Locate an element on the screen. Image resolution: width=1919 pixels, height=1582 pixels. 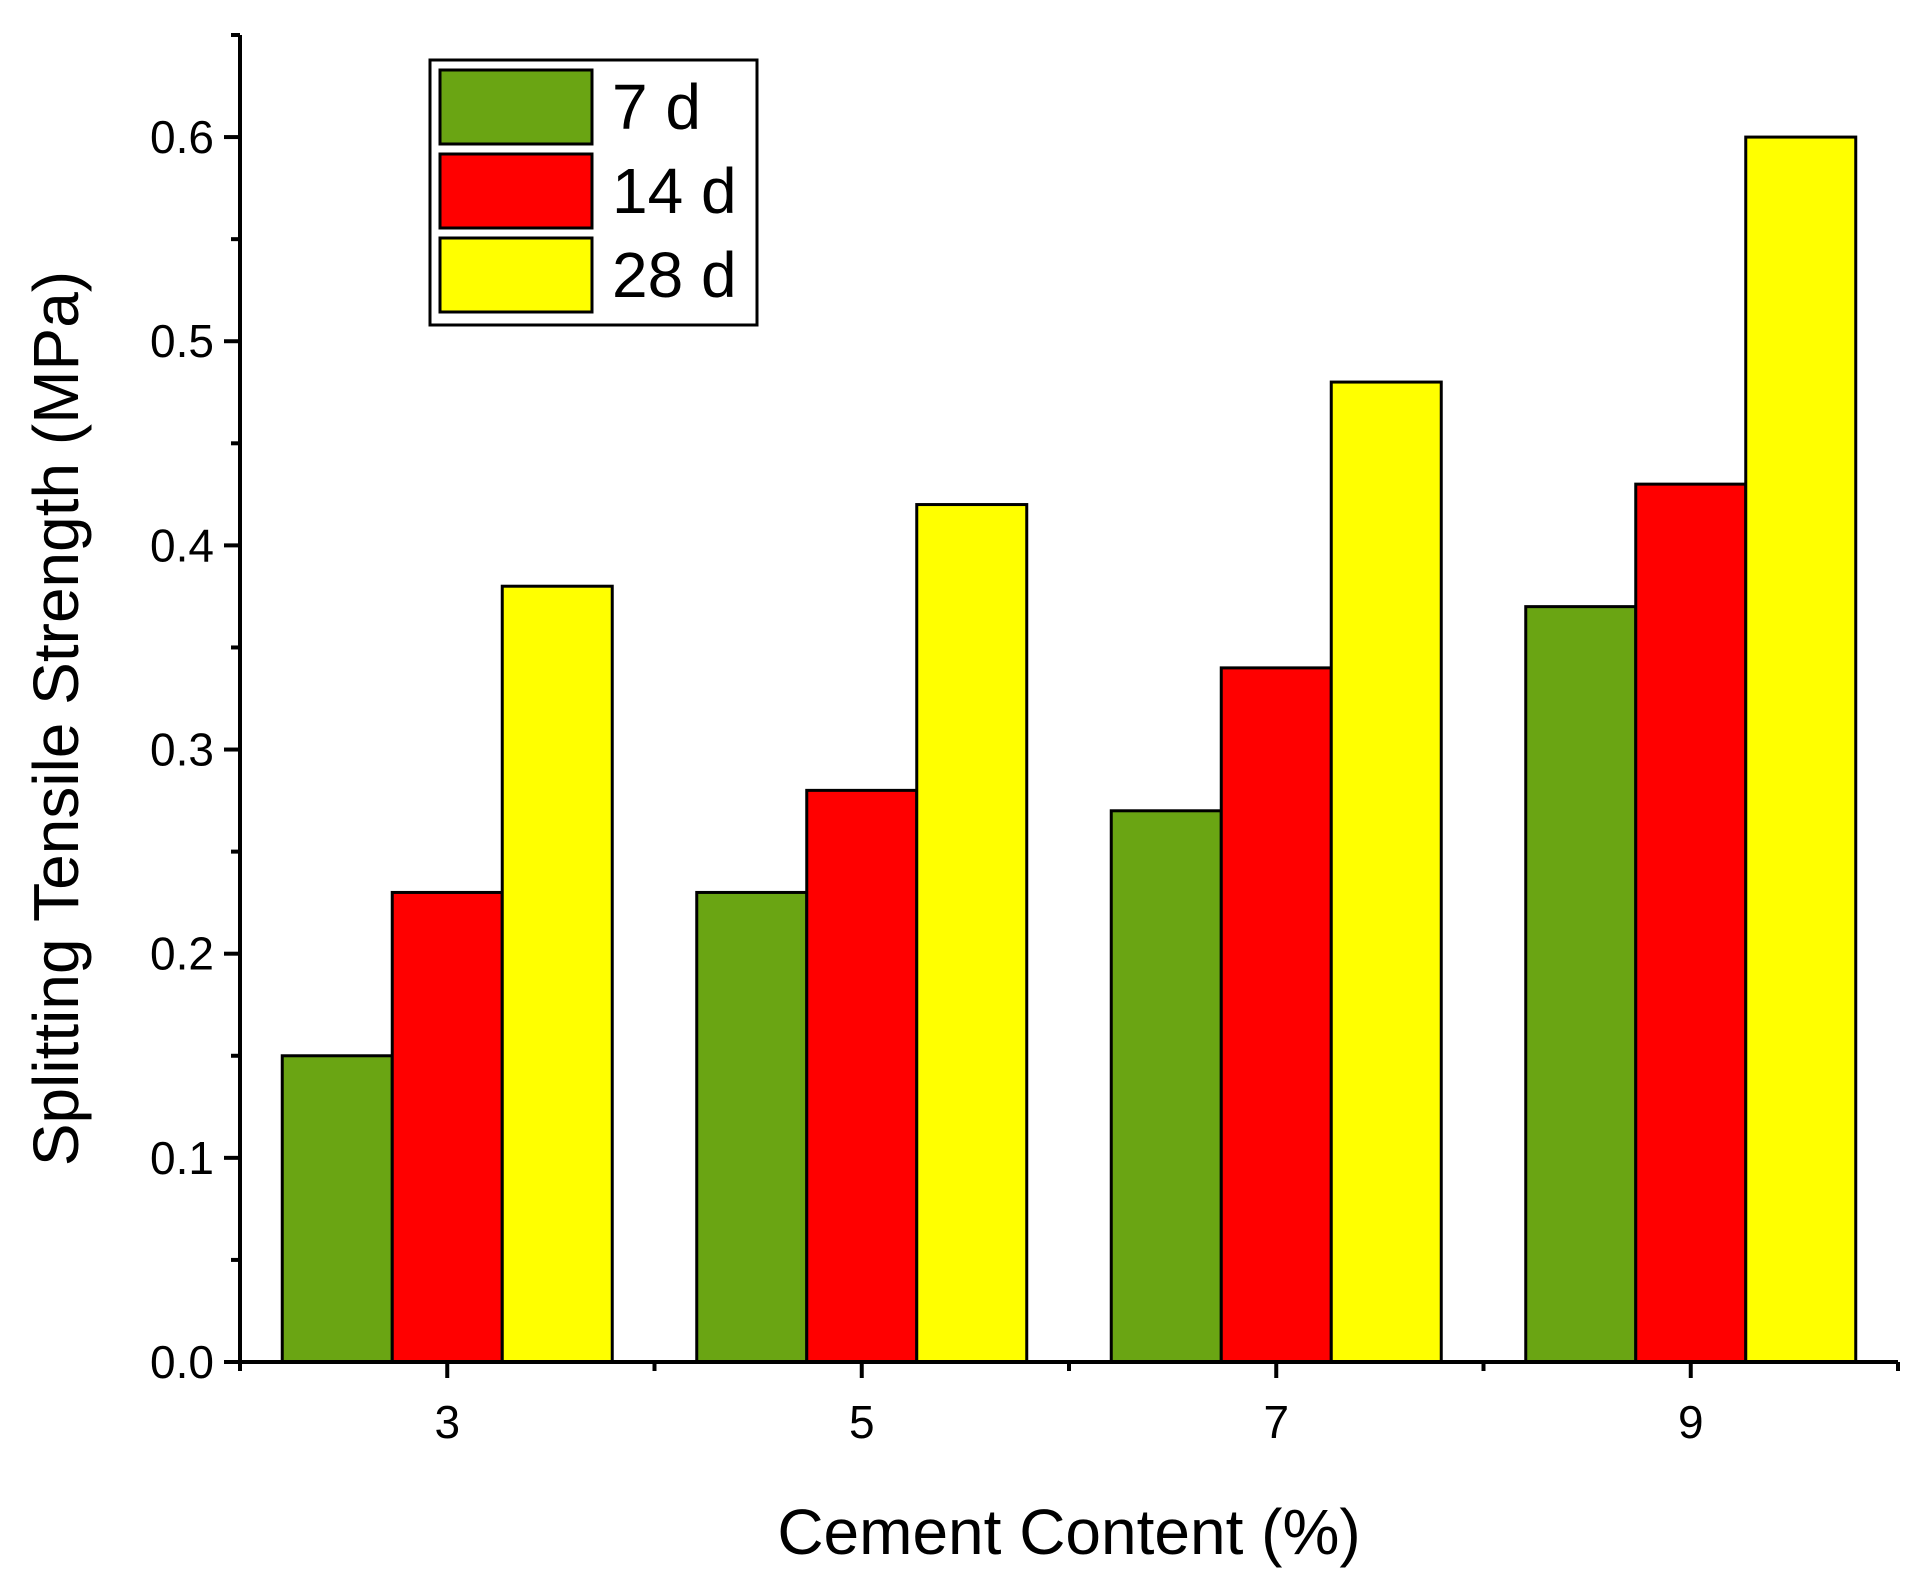
x-tick-label: 5 is located at coordinates (862, 1422).